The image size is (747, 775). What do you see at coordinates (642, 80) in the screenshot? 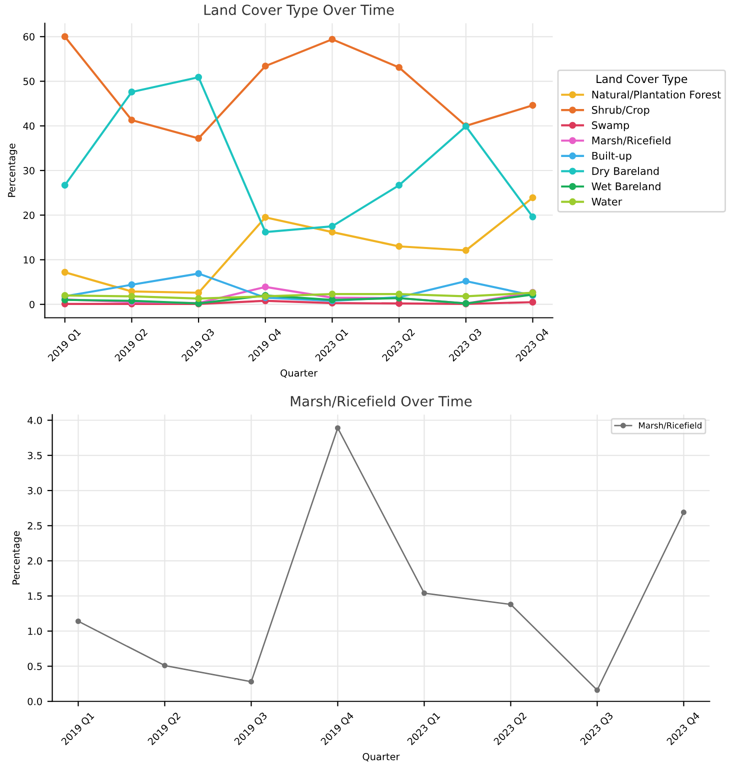
I see `legend-title: Land Cover Type` at bounding box center [642, 80].